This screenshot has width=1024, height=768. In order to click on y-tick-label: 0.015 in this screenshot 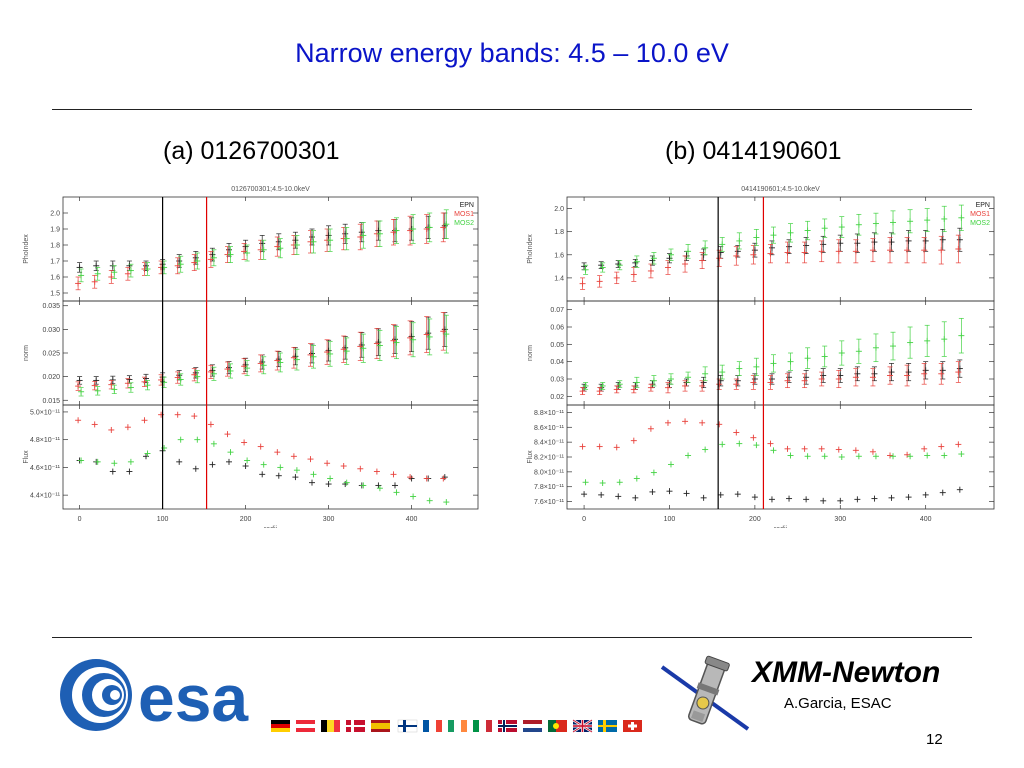, I will do `click(51, 401)`.